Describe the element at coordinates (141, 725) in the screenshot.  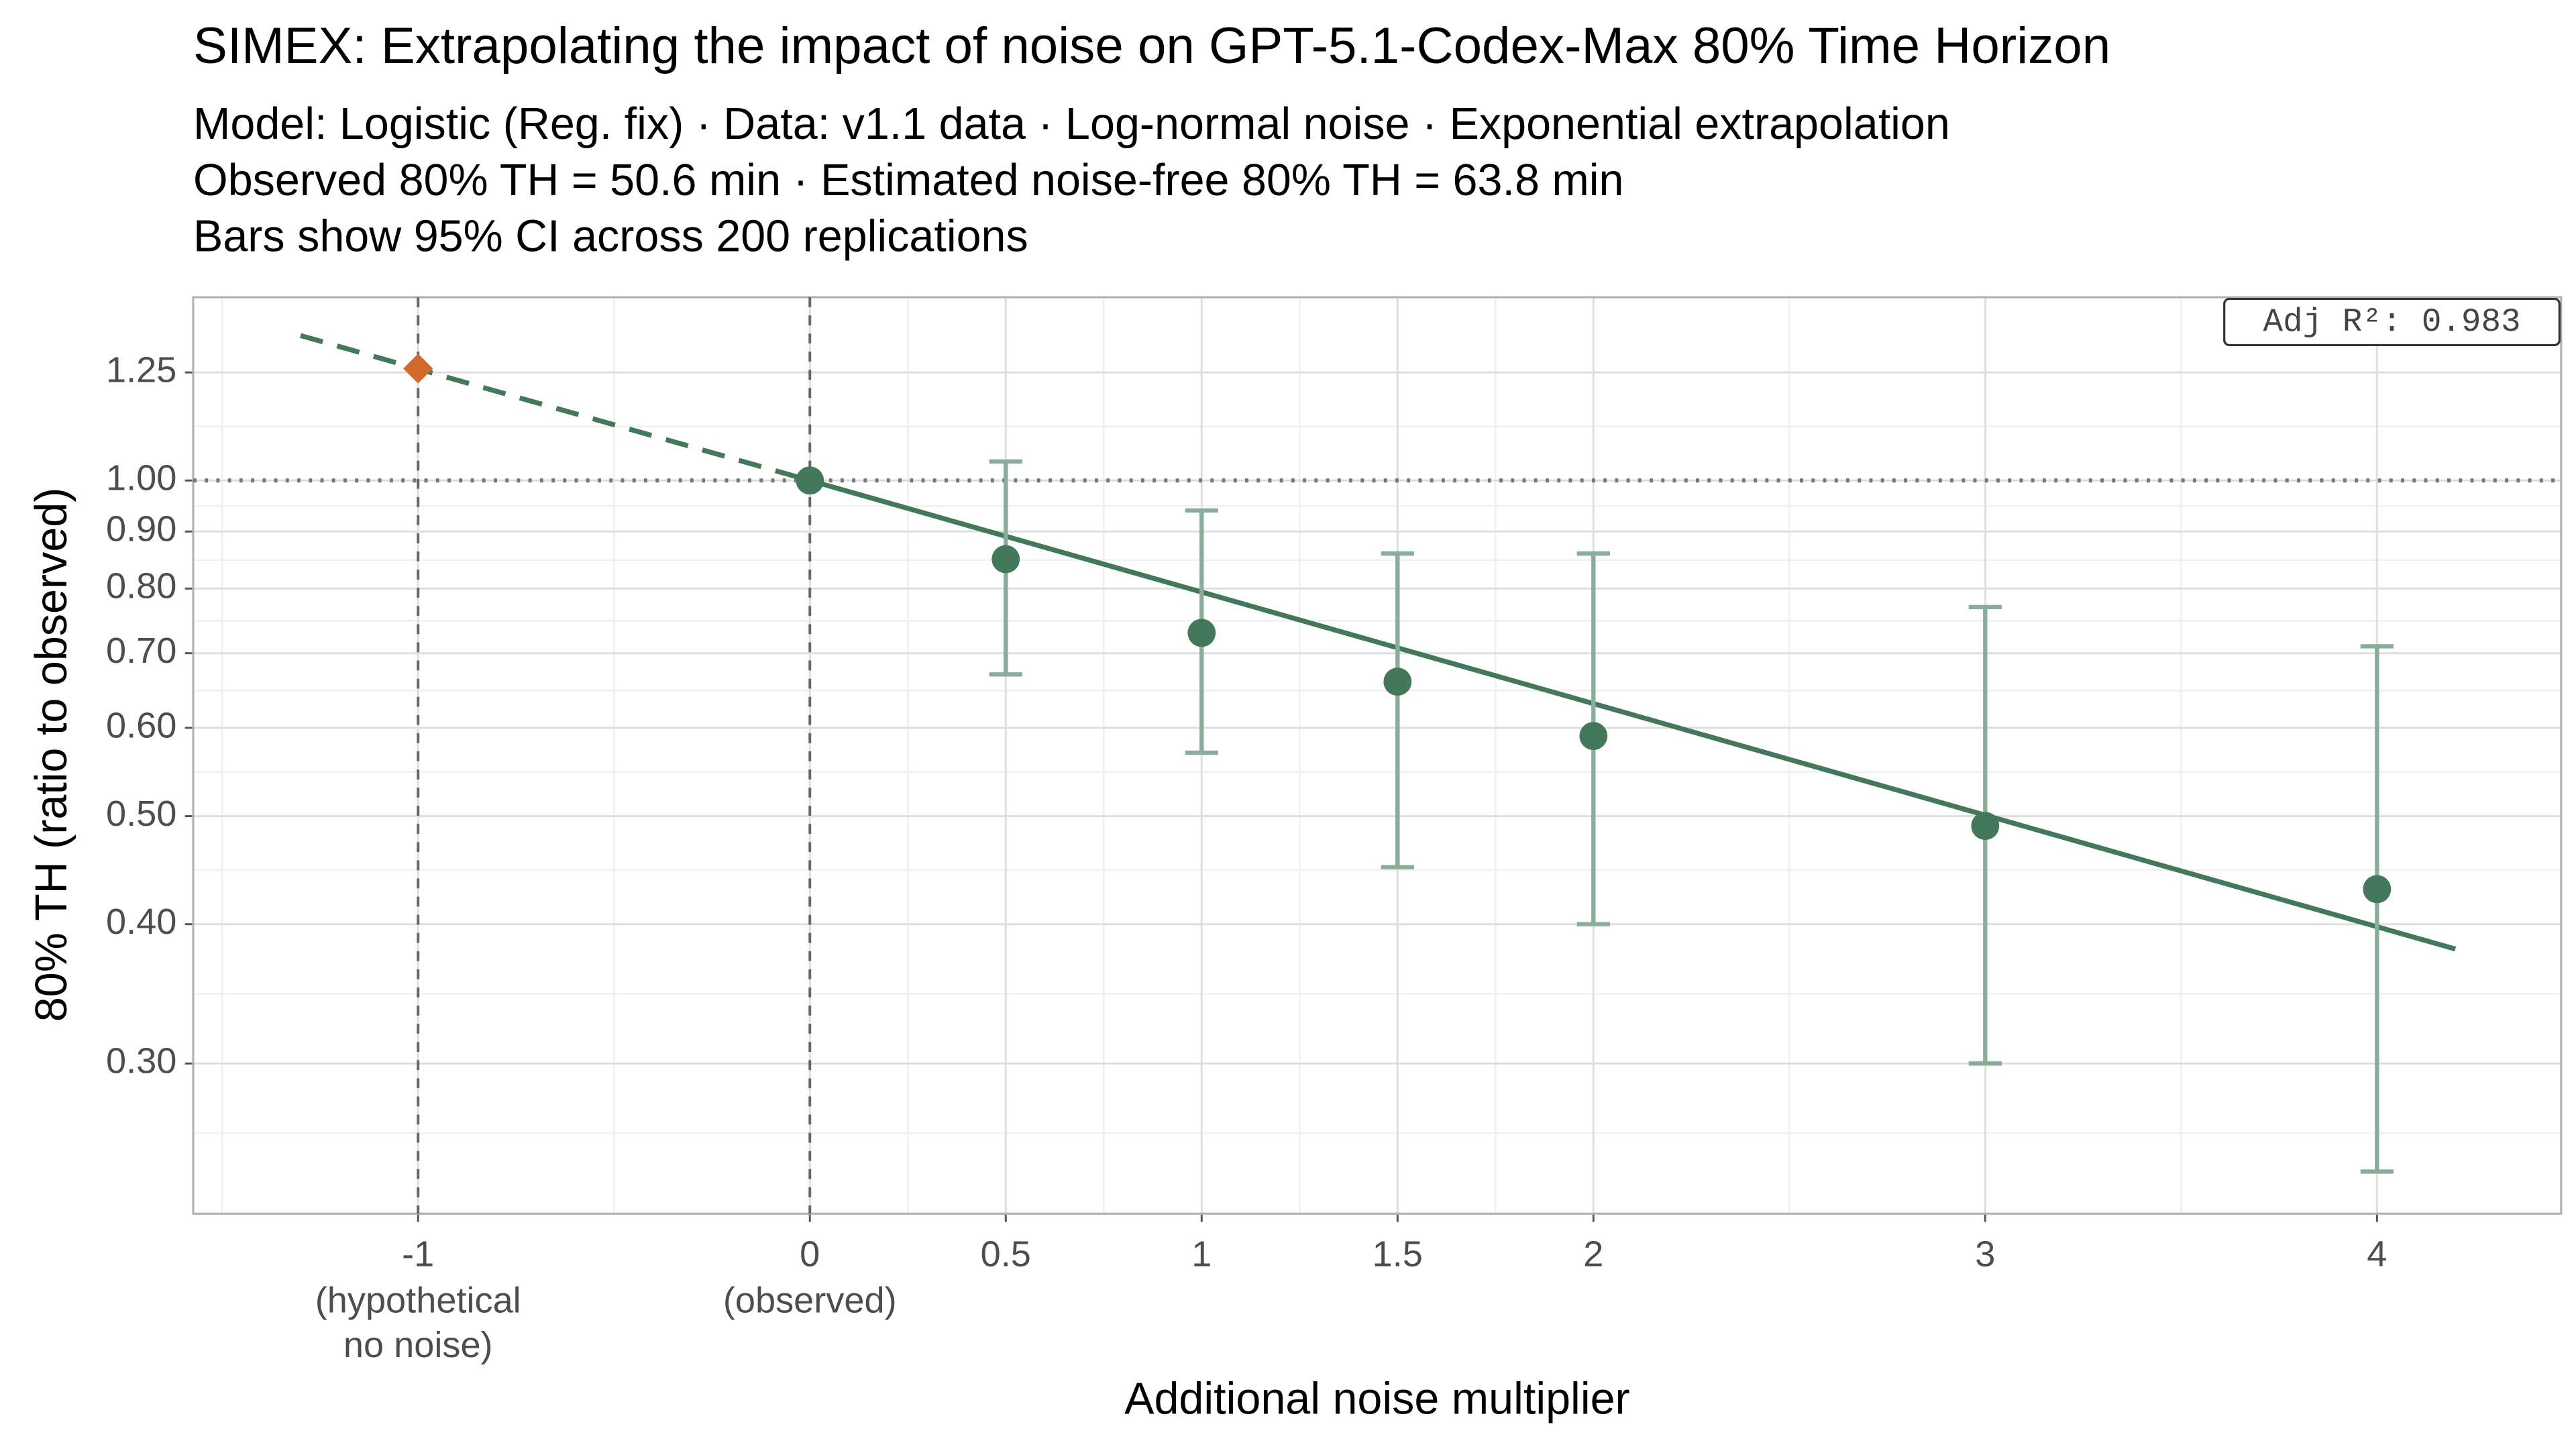
I see `y-tick-label: 0.60` at that location.